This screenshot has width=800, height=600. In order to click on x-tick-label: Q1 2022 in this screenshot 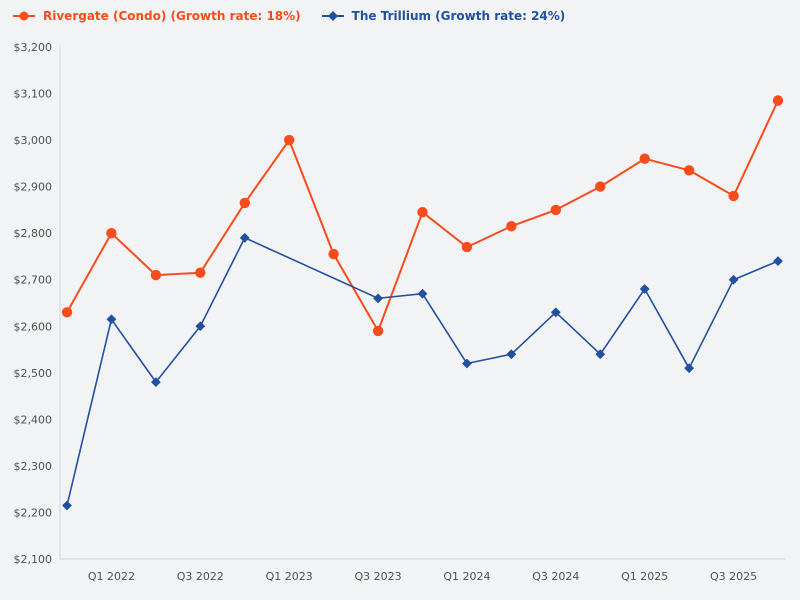, I will do `click(111, 576)`.